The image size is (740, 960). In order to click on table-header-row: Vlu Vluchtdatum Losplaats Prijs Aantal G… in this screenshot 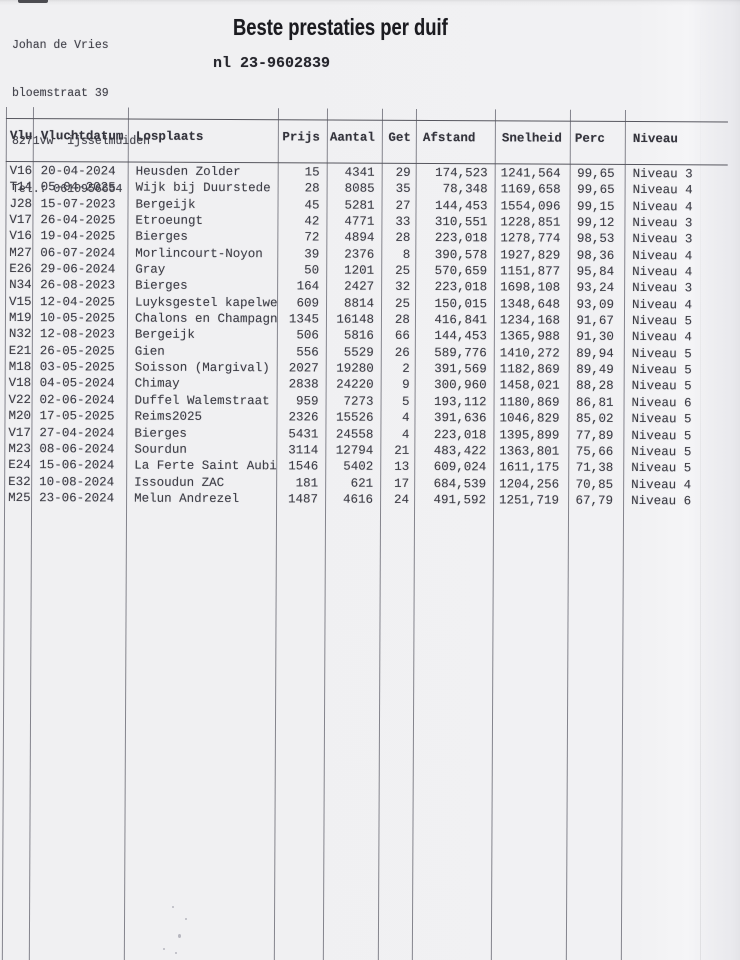, I will do `click(367, 141)`.